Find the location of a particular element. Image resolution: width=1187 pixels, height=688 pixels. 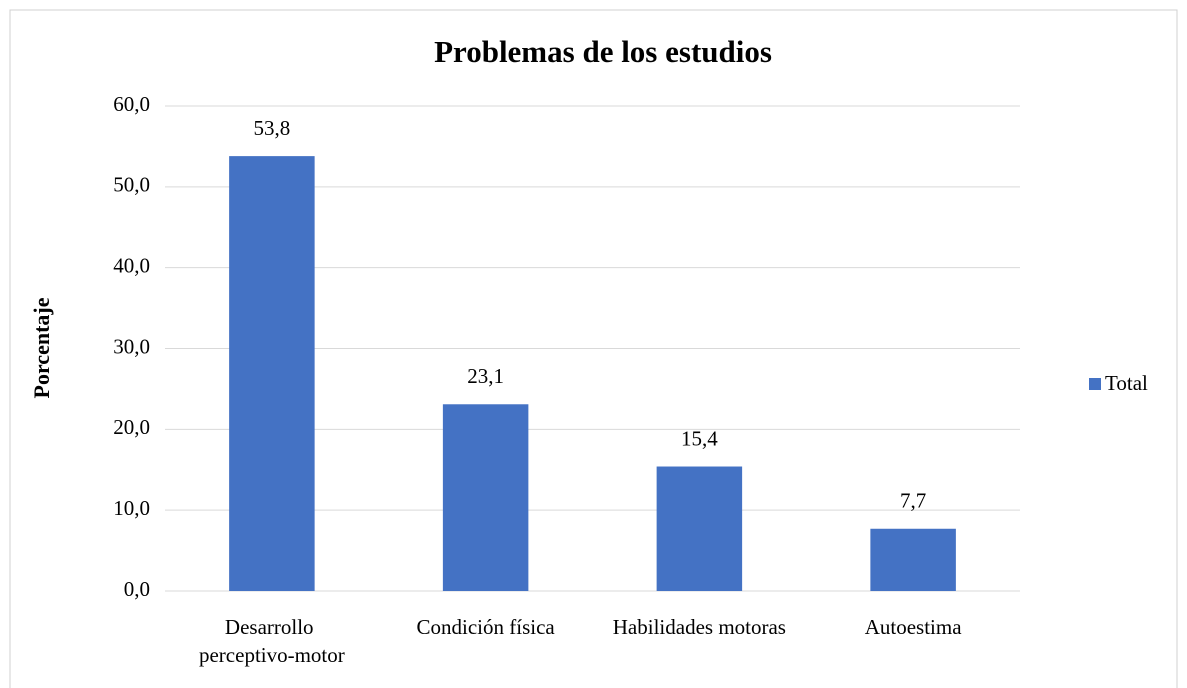

x-tick-label: Habilidades motoras is located at coordinates (699, 627).